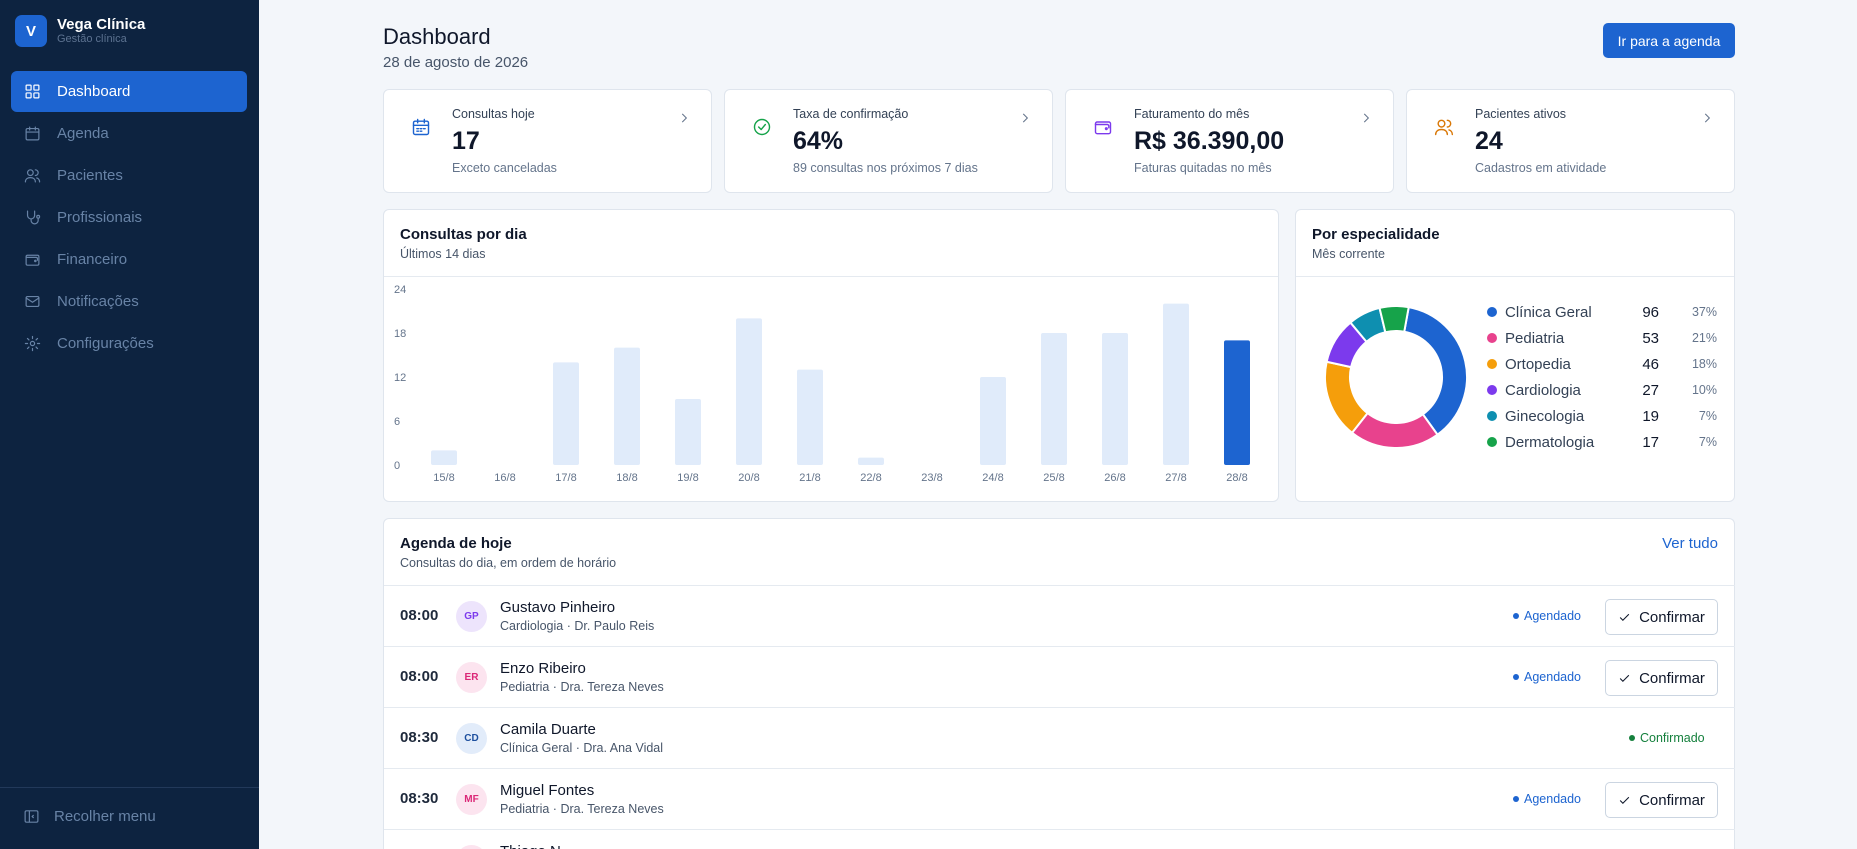 Image resolution: width=1857 pixels, height=849 pixels. What do you see at coordinates (1602, 442) in the screenshot?
I see `legend-item: Dermatologia 17 7%` at bounding box center [1602, 442].